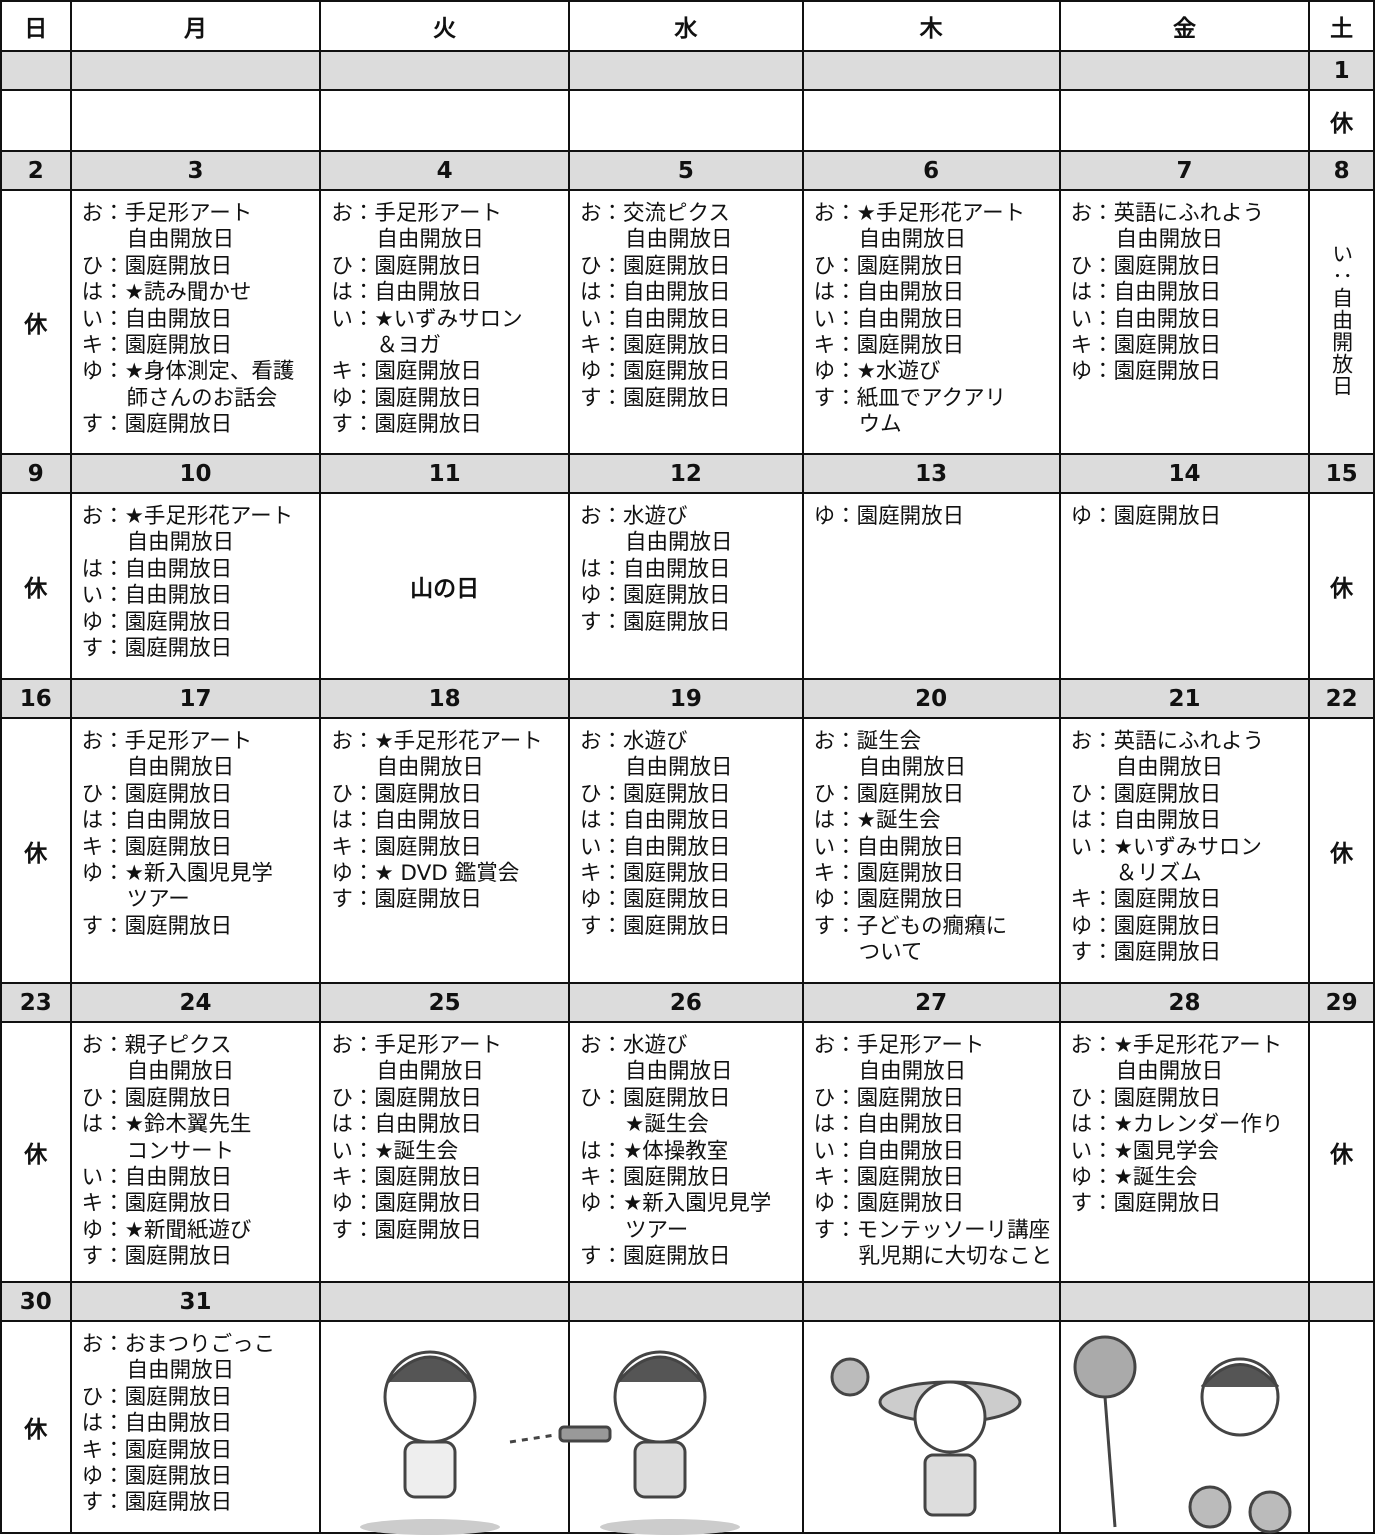 This screenshot has height=1537, width=1375. I want to click on weekday-header: 月, so click(195, 26).